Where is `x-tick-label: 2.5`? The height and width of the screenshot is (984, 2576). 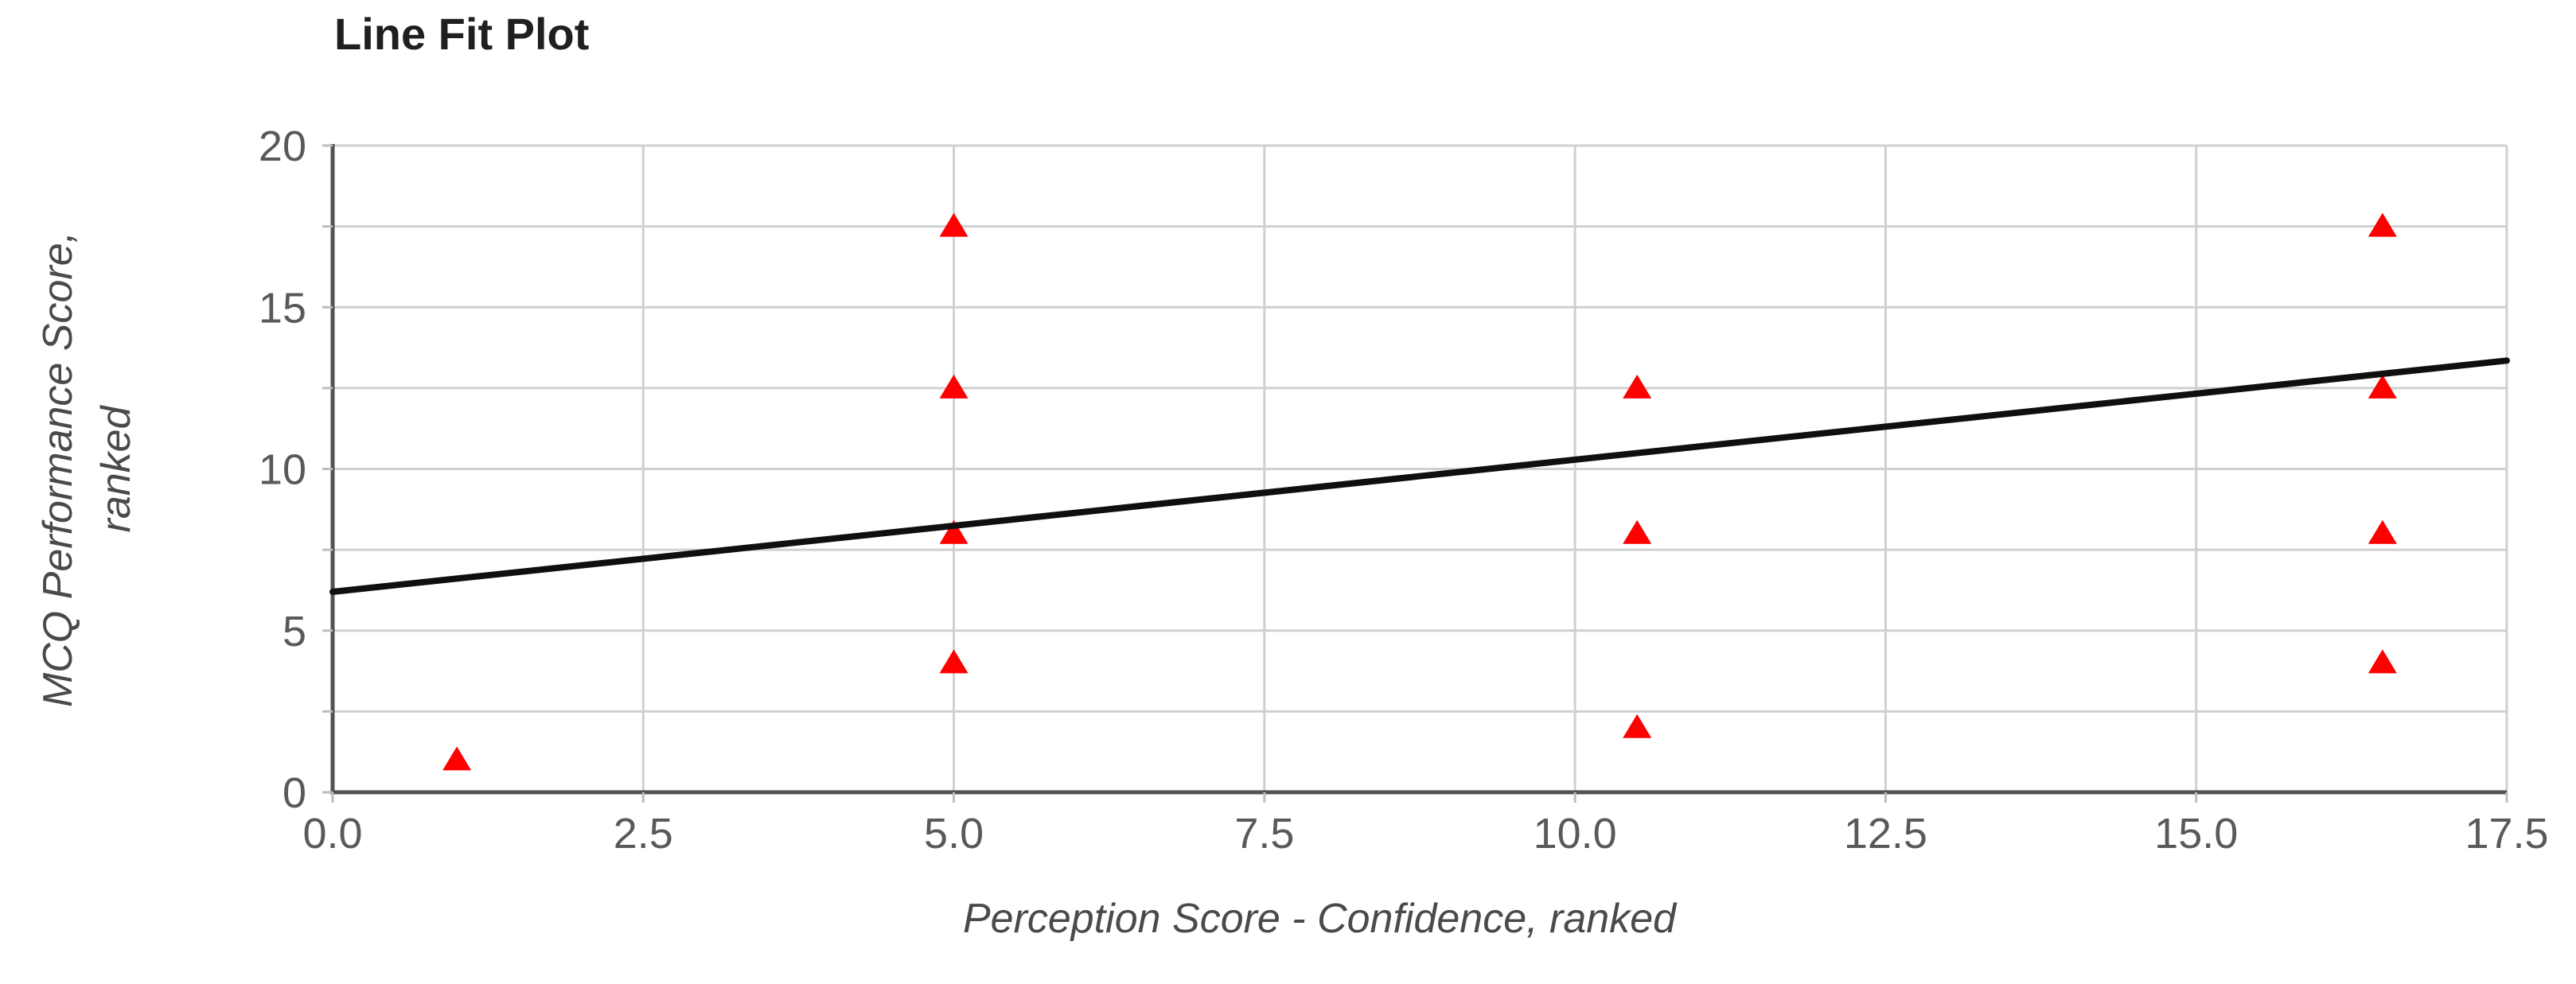 x-tick-label: 2.5 is located at coordinates (643, 834).